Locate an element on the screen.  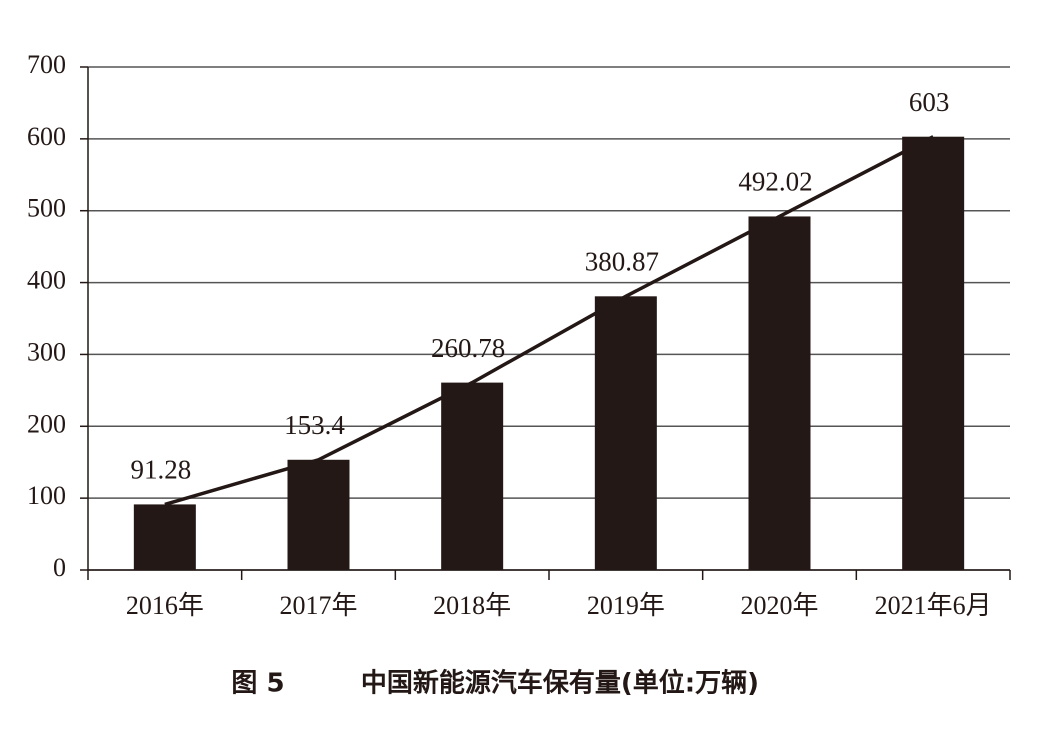
y-tick-label: 100 is located at coordinates (46, 495).